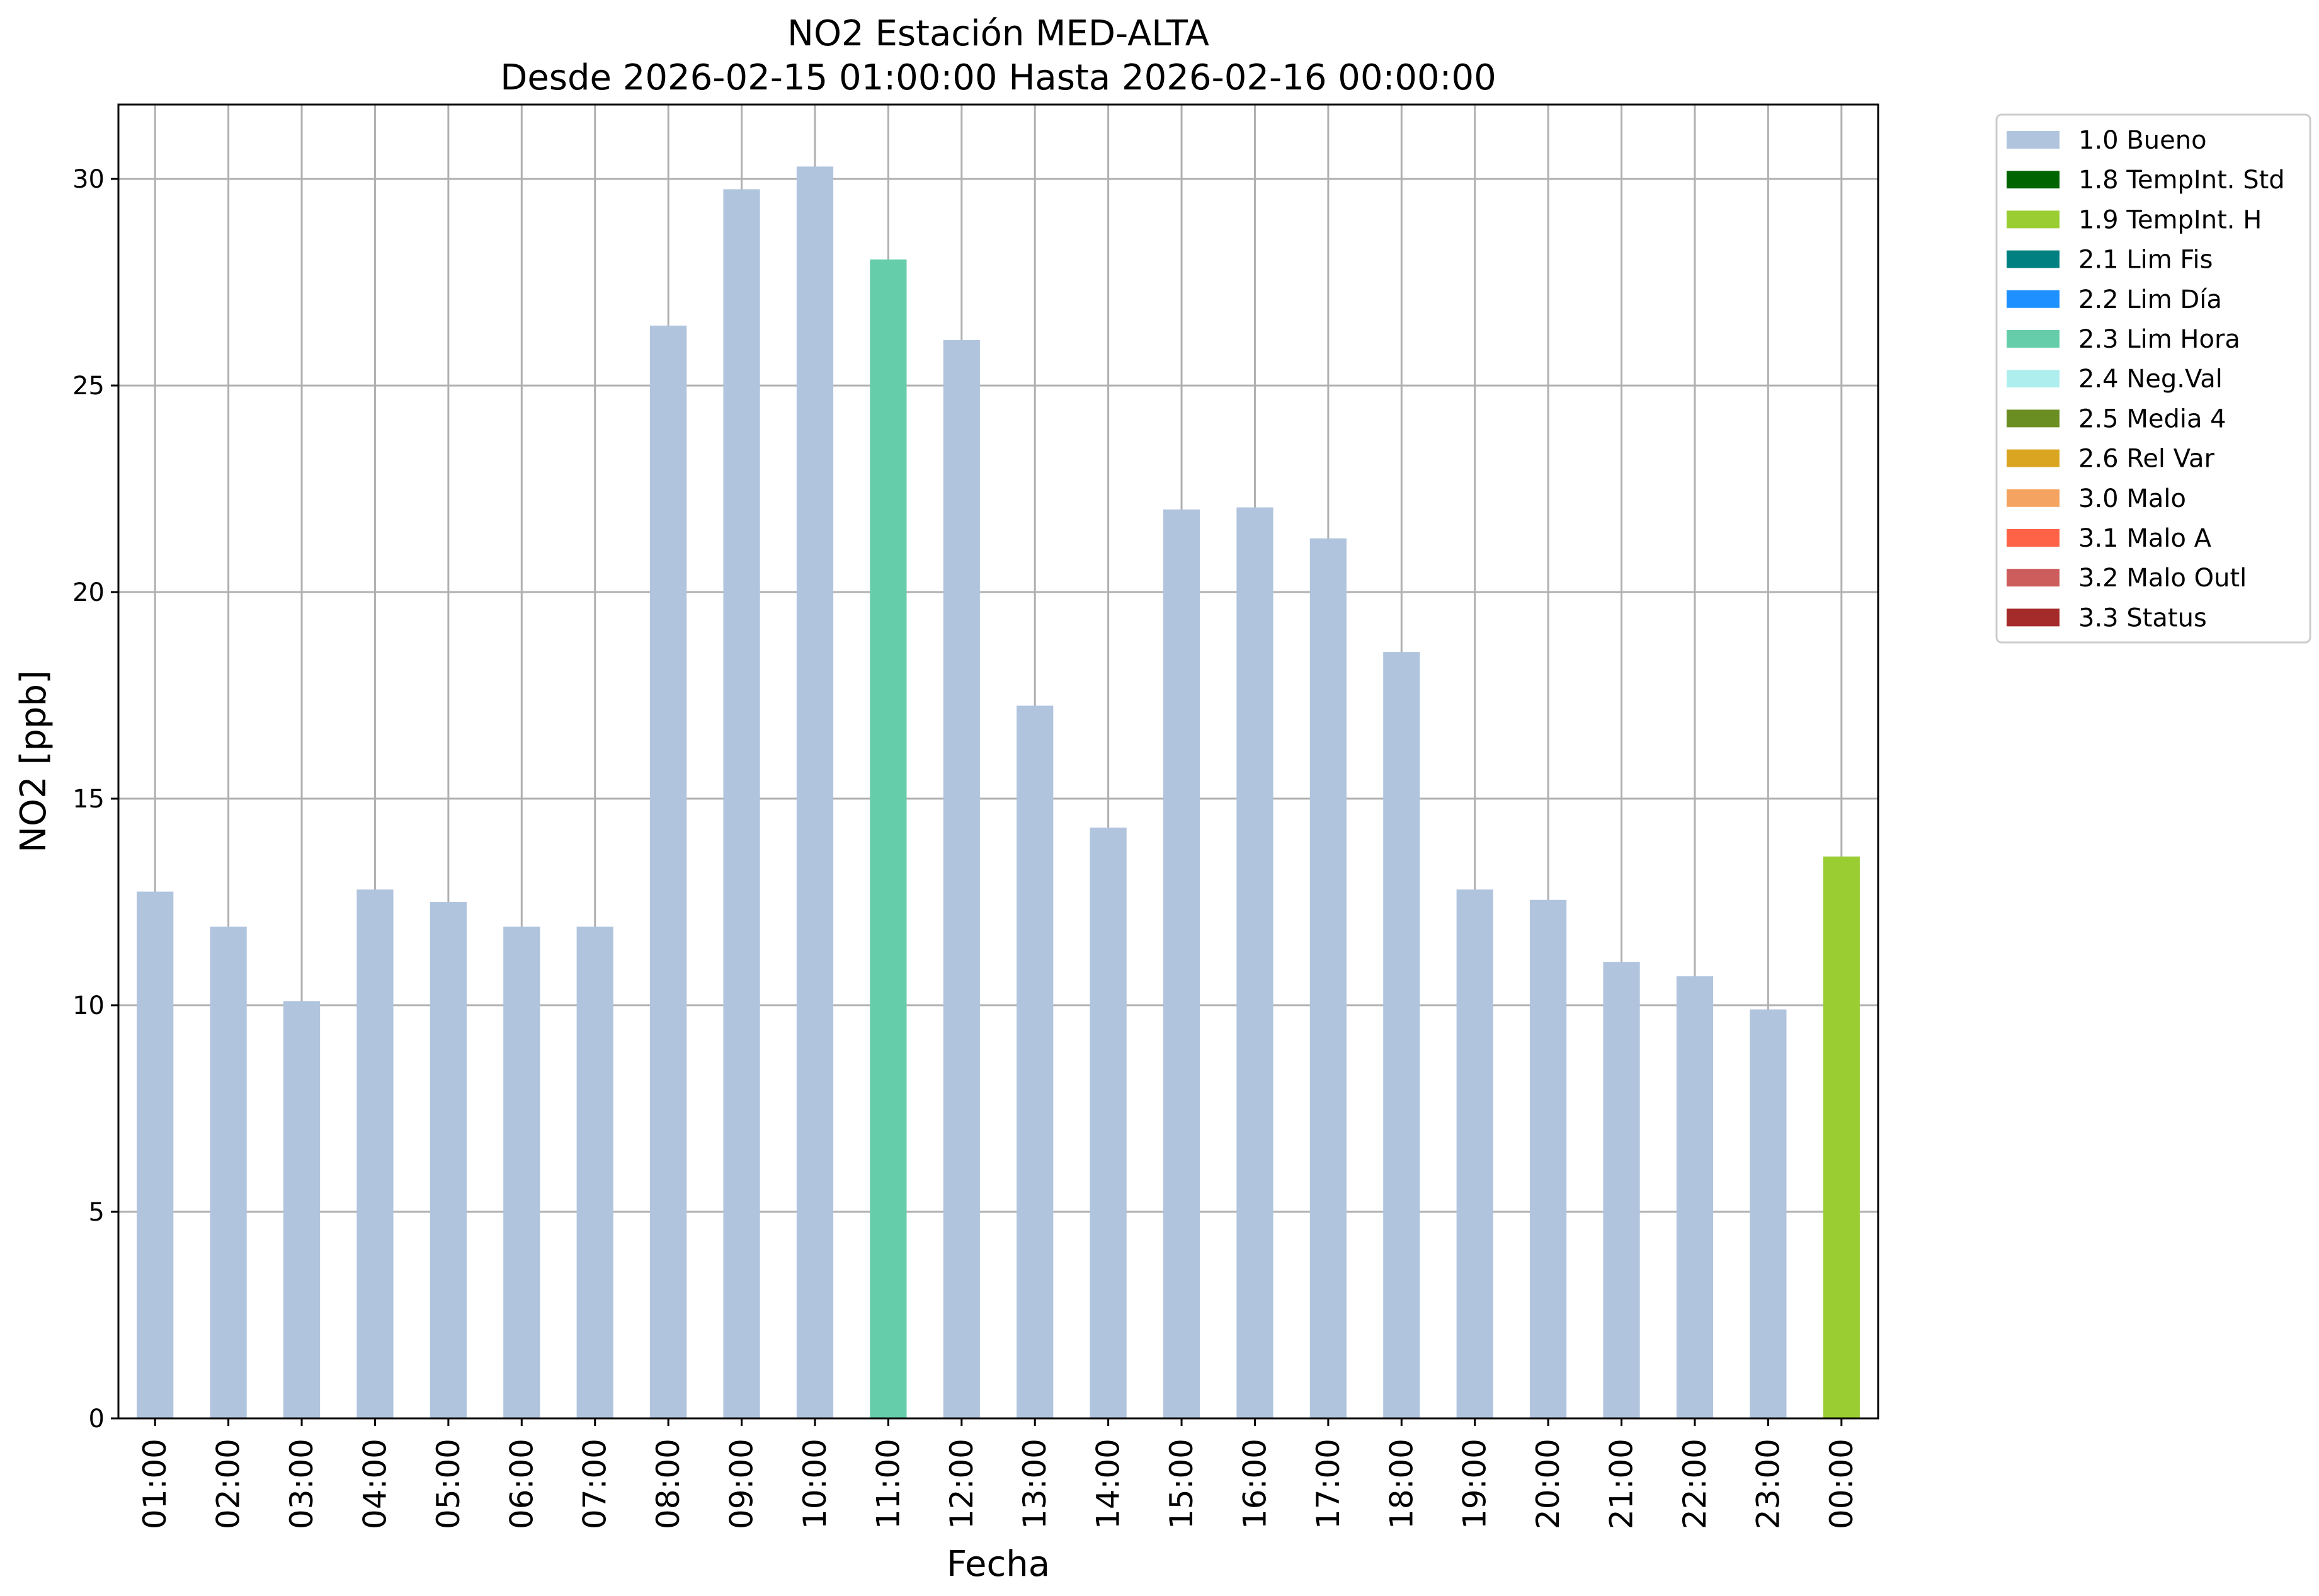 The height and width of the screenshot is (1596, 2319). Describe the element at coordinates (521, 1484) in the screenshot. I see `x-tick-label: 06:00` at that location.